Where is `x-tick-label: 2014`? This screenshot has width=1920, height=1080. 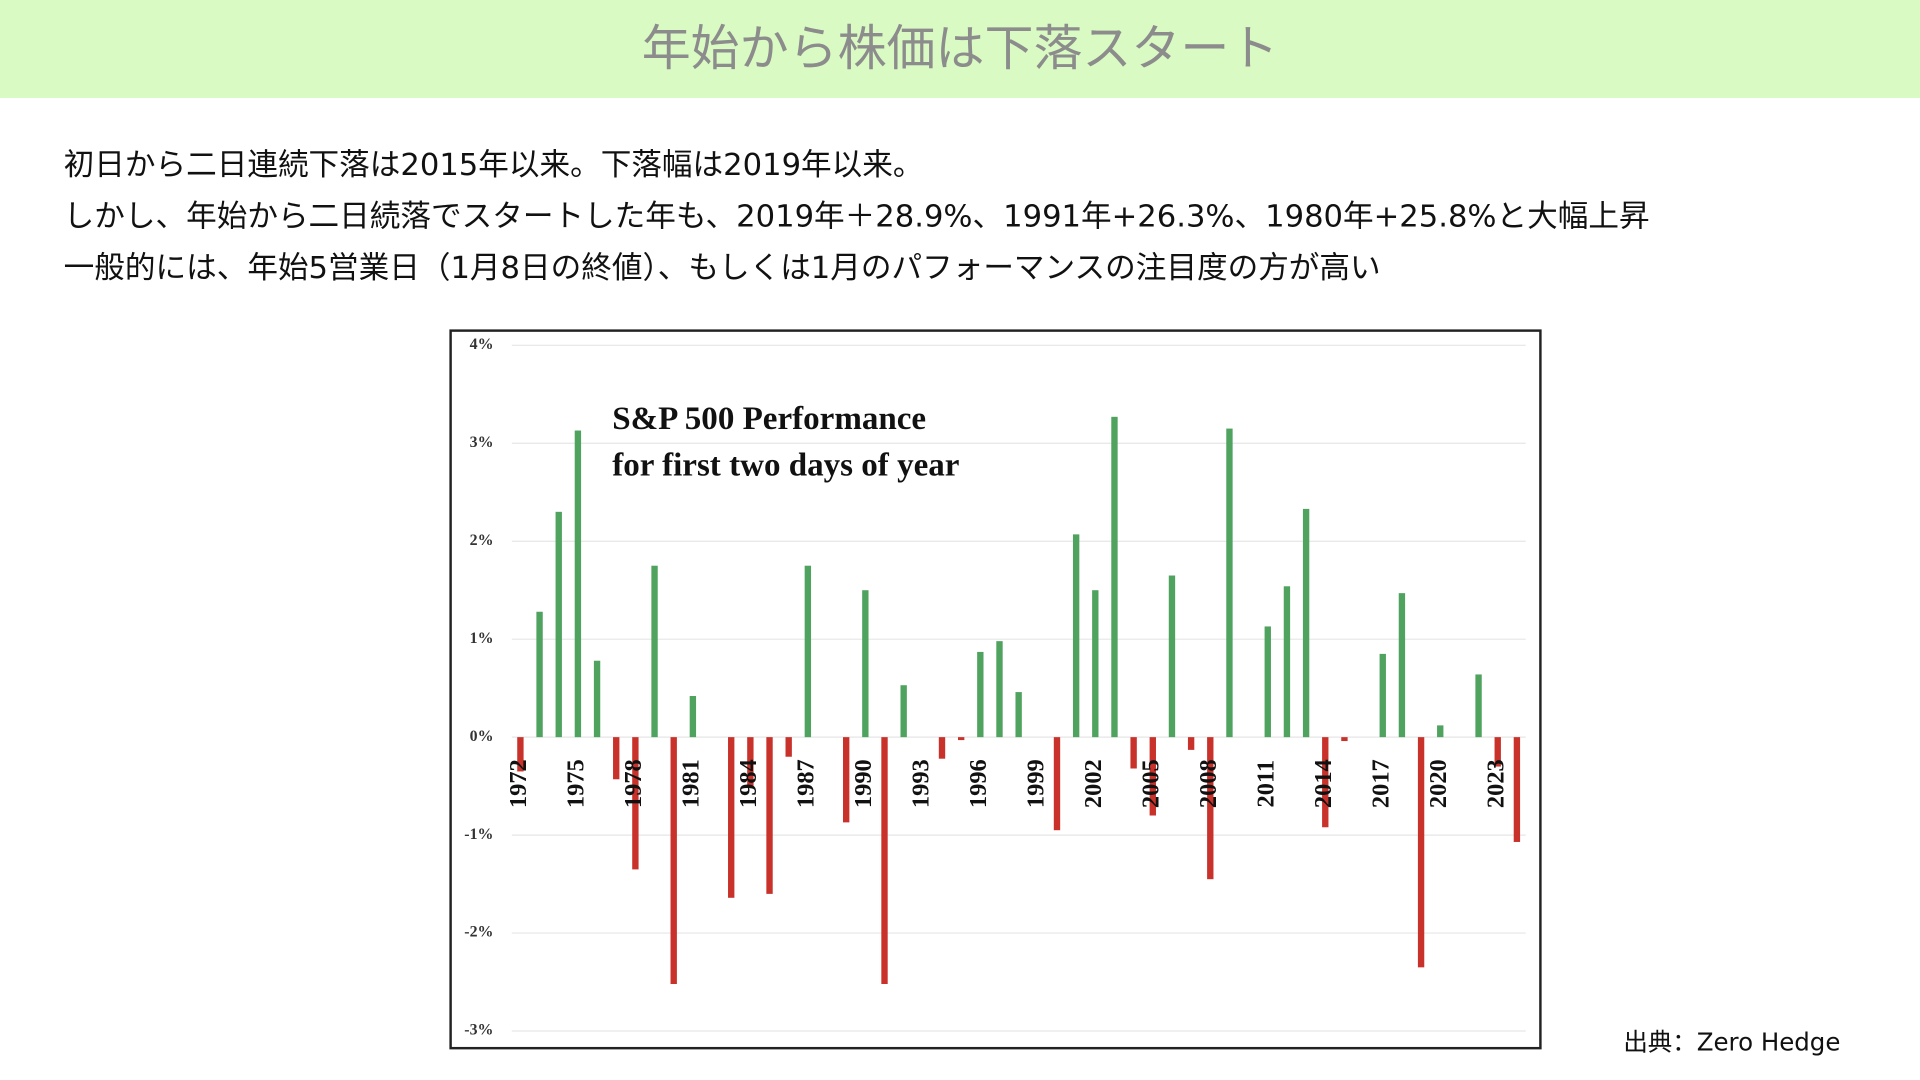 x-tick-label: 2014 is located at coordinates (1323, 783).